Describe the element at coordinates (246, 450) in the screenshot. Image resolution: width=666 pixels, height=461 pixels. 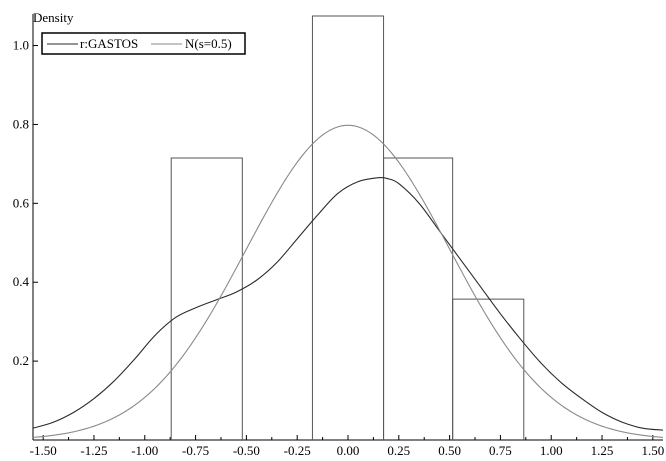
I see `x-tick-label: -0.50` at that location.